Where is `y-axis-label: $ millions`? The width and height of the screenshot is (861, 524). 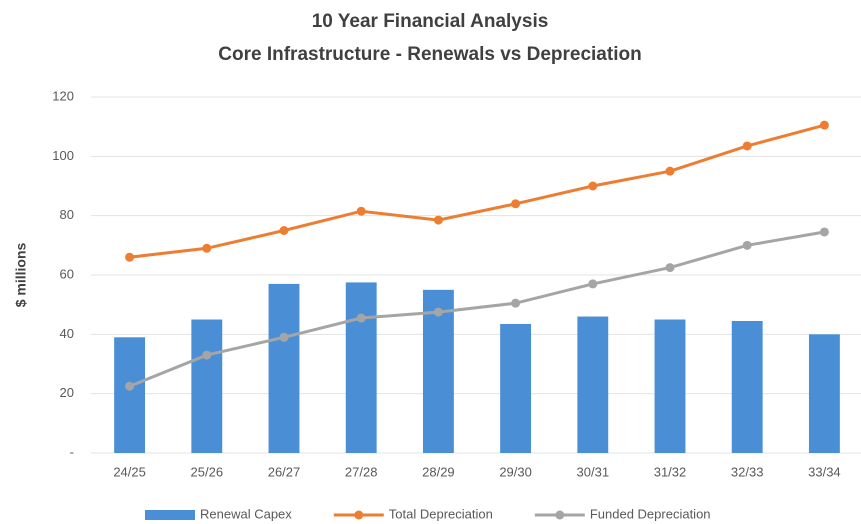 y-axis-label: $ millions is located at coordinates (21, 275).